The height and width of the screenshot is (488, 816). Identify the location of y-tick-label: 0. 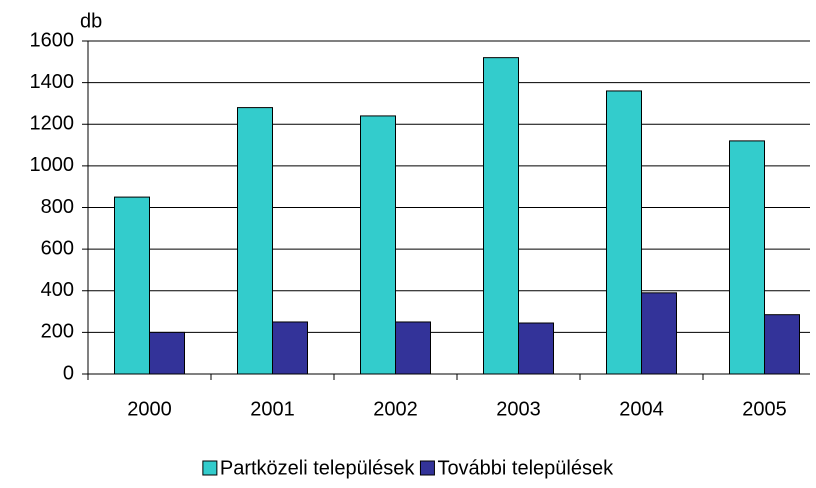
(68, 373).